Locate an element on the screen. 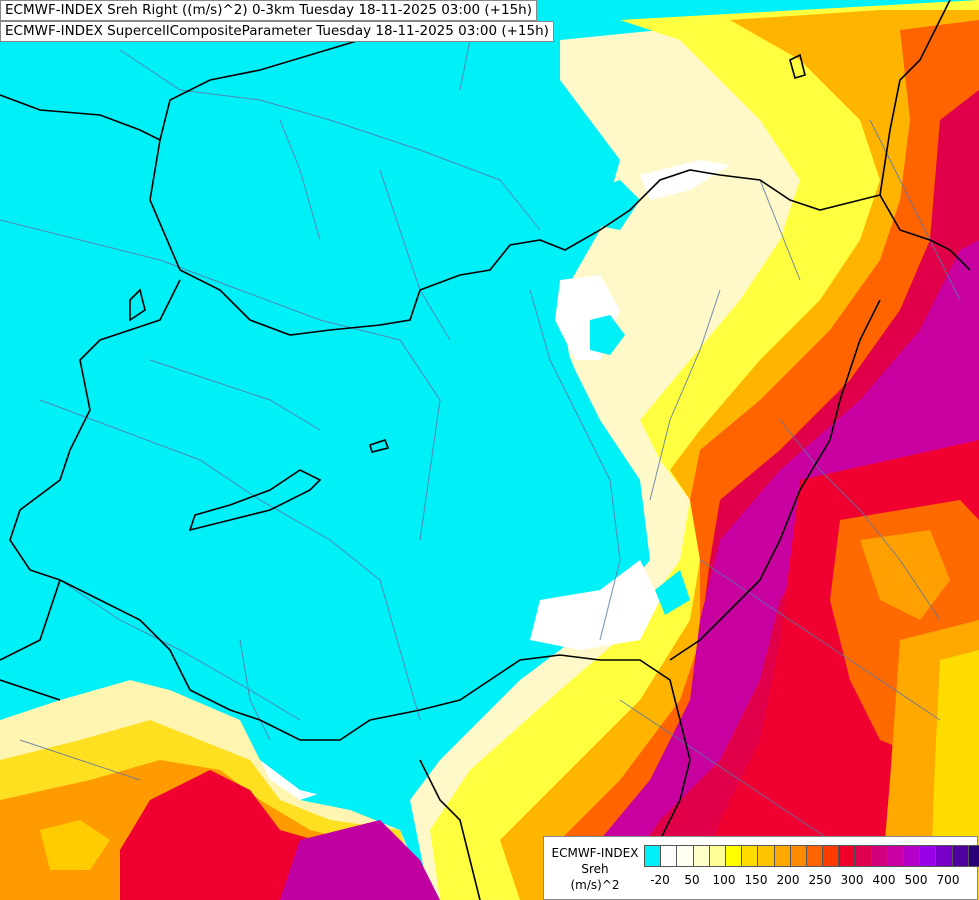 The image size is (979, 900). legend-ticks: -20 50 100 150 200 250 300 400 500 700 is located at coordinates (809, 881).